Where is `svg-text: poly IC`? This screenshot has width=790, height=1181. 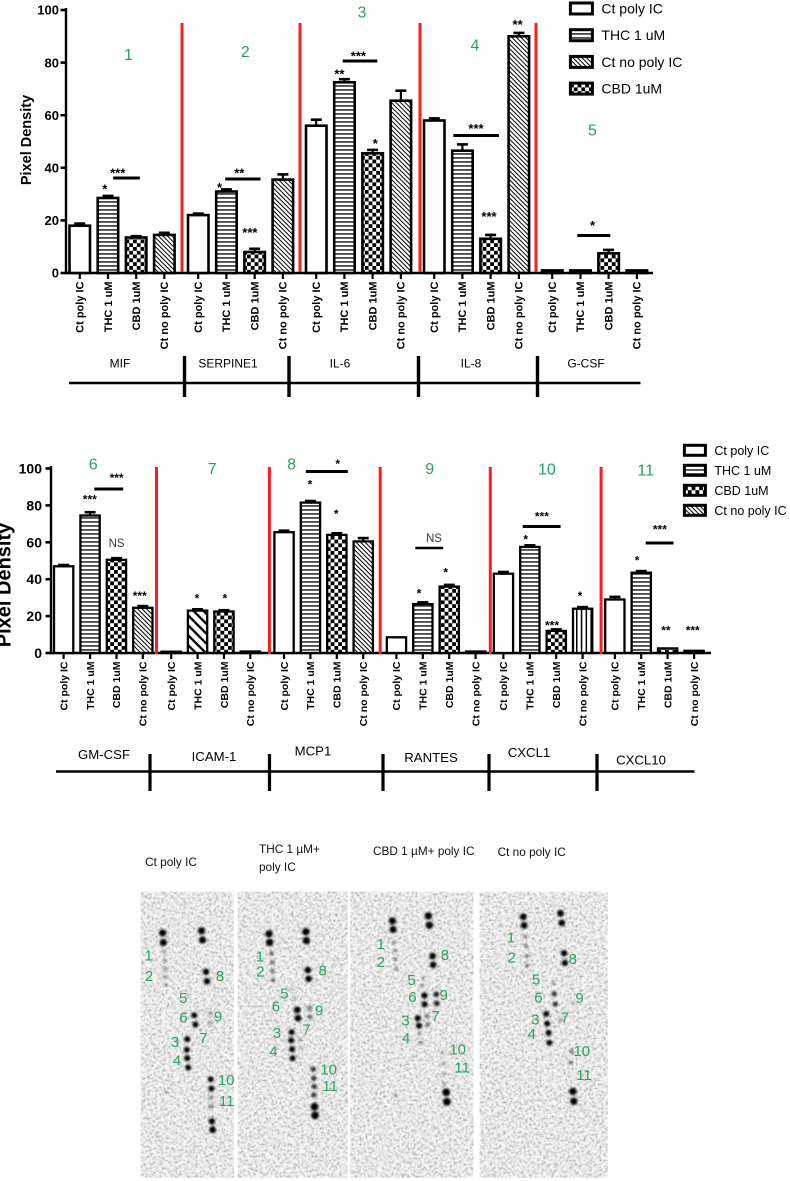
svg-text: poly IC is located at coordinates (277, 867).